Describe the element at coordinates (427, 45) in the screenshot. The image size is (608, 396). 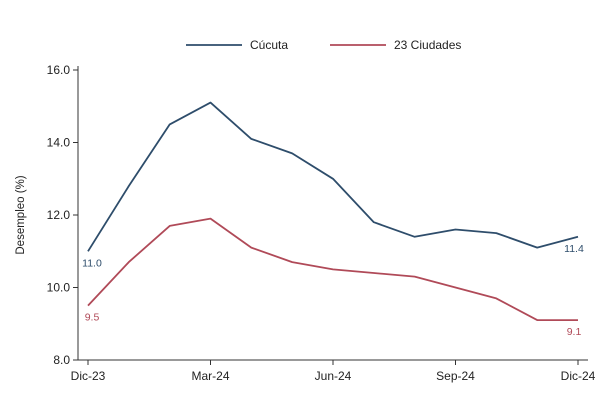
I see `legend-label: 23 Ciudades` at that location.